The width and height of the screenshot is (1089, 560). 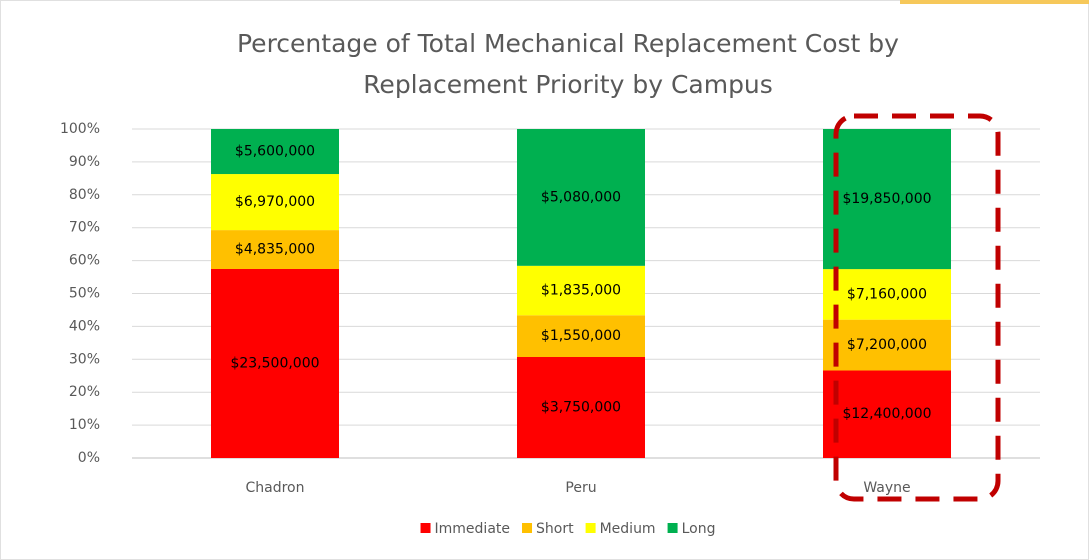 I want to click on y-tick-label: 0%, so click(x=89, y=458).